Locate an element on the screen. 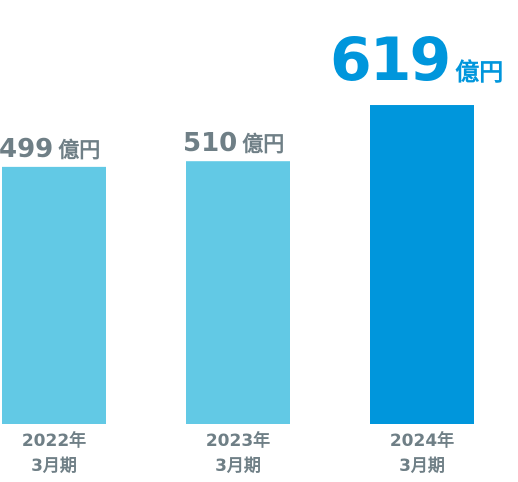 This screenshot has width=518, height=482. x-tick-label-0-1: 3月期 is located at coordinates (54, 466).